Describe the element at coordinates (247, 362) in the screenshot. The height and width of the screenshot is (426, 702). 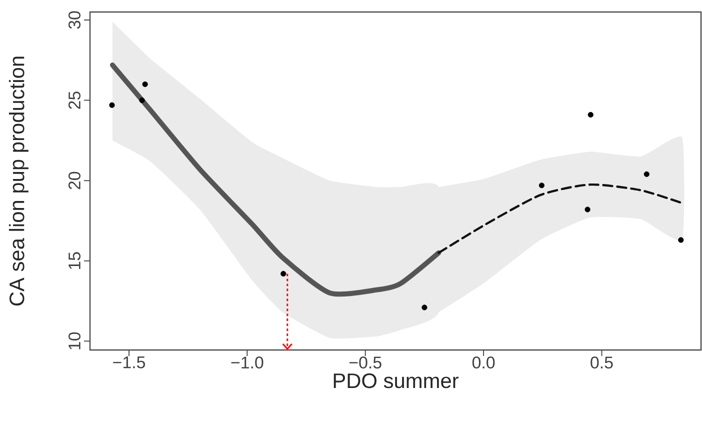
I see `x-tick-label: −1.0` at that location.